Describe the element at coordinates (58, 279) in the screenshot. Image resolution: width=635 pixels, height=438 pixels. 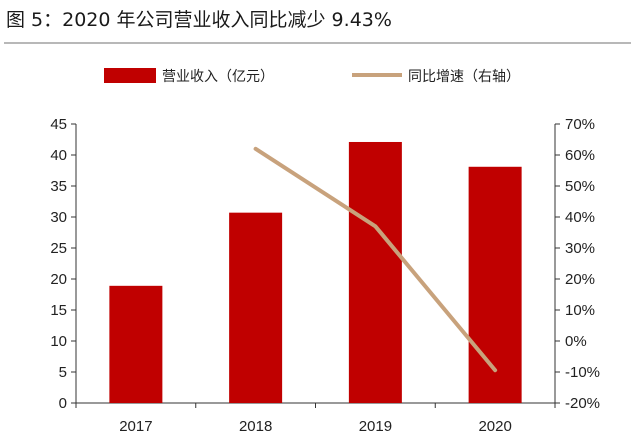
I see `y-left-tick-label: 20` at that location.